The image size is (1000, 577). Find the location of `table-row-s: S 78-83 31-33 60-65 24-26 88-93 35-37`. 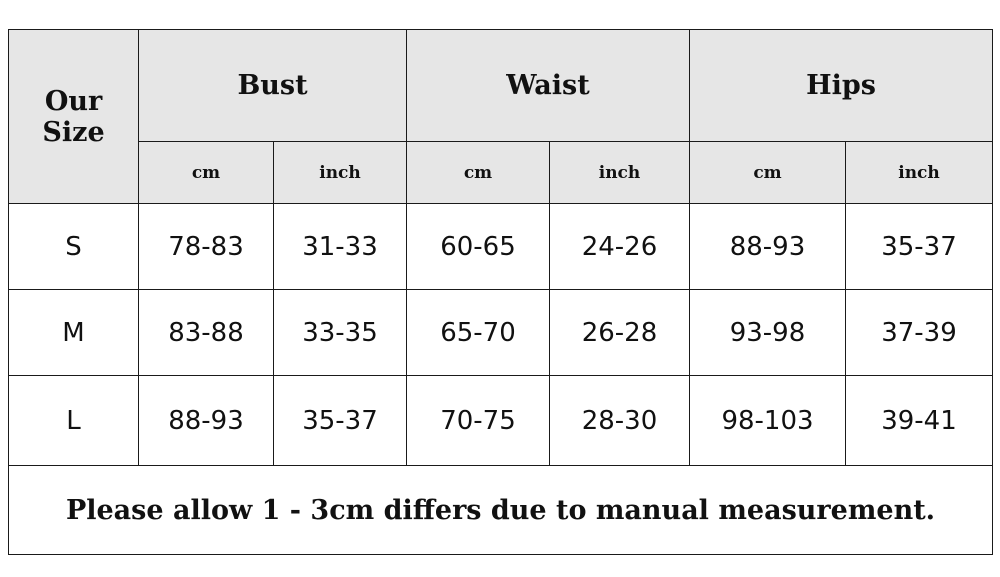

table-row-s: S 78-83 31-33 60-65 24-26 88-93 35-37 is located at coordinates (501, 246).